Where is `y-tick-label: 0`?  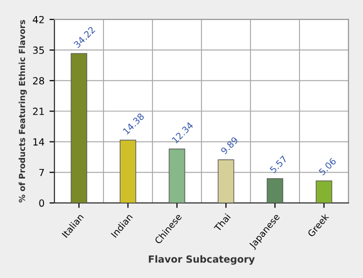
y-tick-label: 0 is located at coordinates (41, 203).